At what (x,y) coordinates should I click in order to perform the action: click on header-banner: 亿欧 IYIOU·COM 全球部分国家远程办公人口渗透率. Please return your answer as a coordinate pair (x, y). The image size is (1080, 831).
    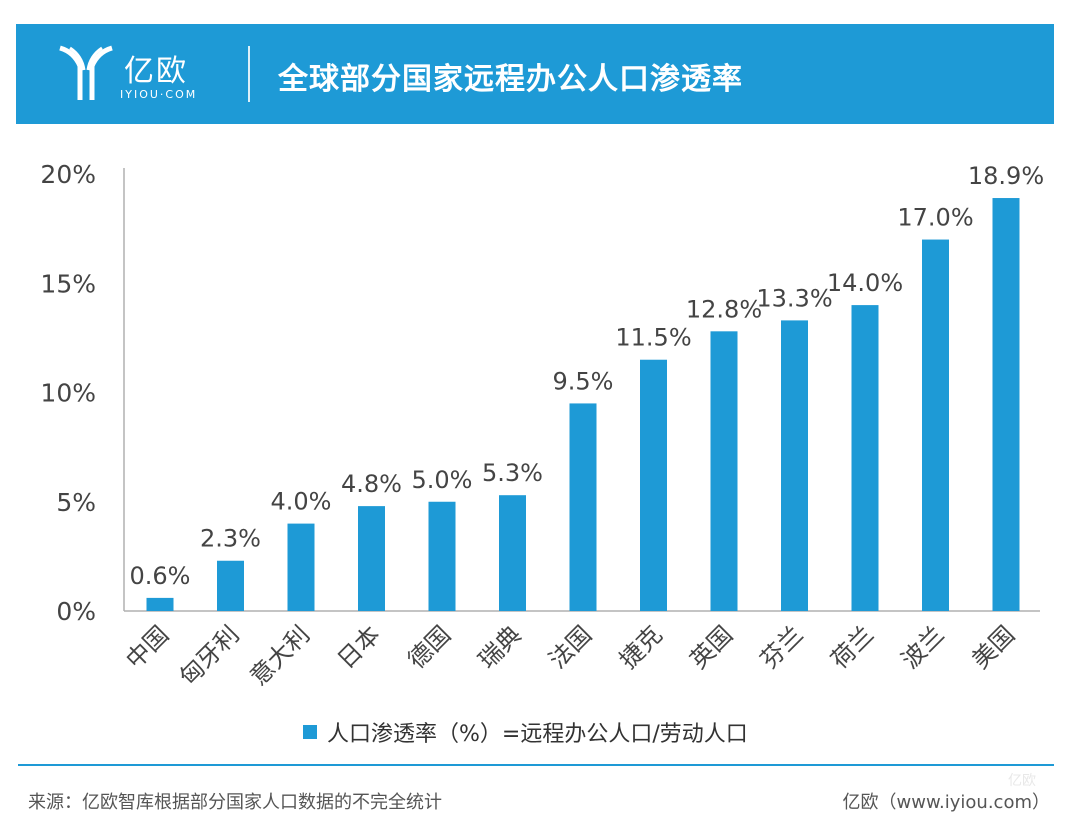
    Looking at the image, I should click on (535, 74).